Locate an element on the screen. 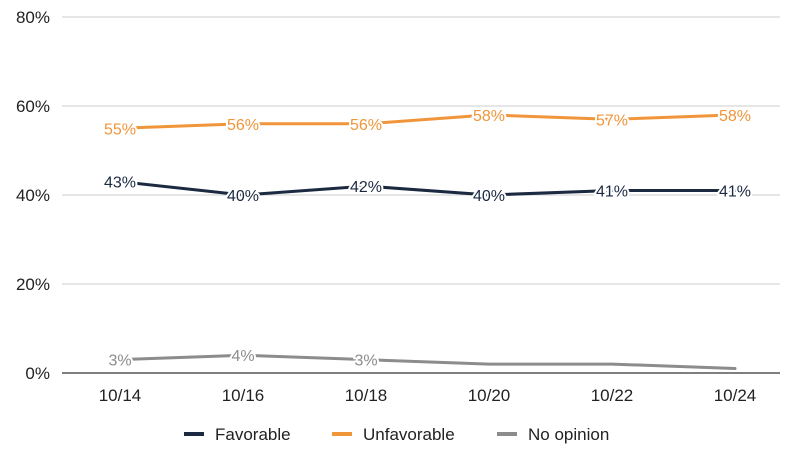 The image size is (787, 449). y-tick-label: 20% is located at coordinates (33, 284).